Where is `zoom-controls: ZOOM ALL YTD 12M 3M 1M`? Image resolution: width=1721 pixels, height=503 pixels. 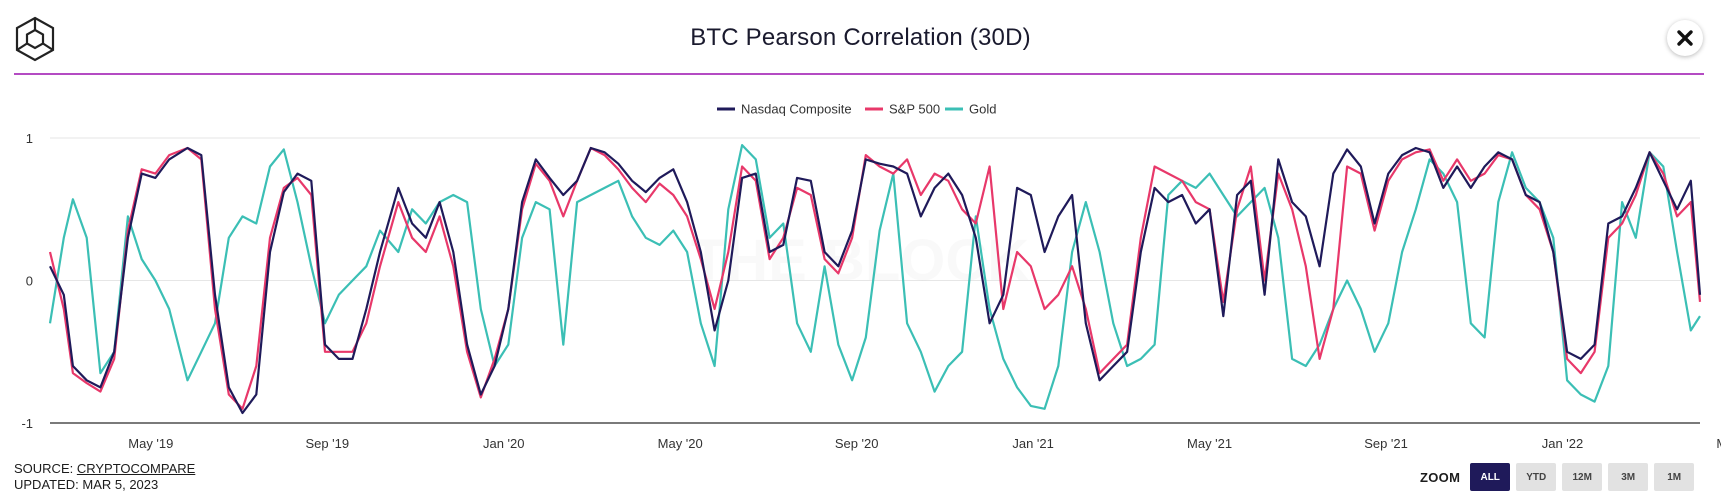
zoom-controls: ZOOM ALL YTD 12M 3M 1M is located at coordinates (1560, 477).